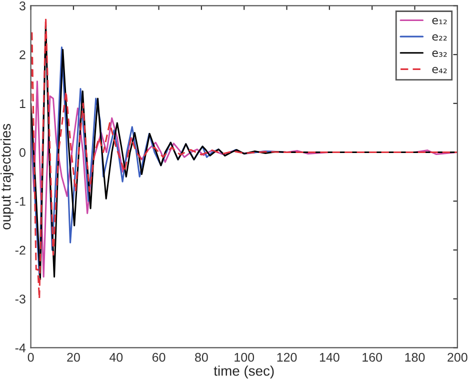  Describe the element at coordinates (439, 70) in the screenshot. I see `legend-label: e₄₂` at that location.